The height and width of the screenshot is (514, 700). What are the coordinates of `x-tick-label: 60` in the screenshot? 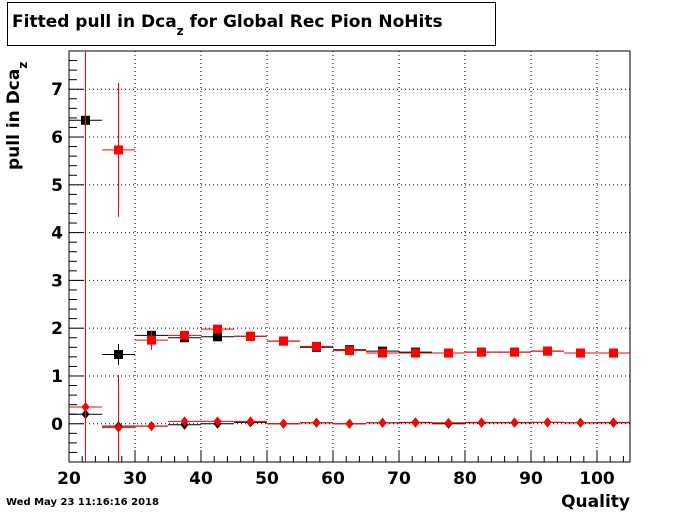 It's located at (333, 479).